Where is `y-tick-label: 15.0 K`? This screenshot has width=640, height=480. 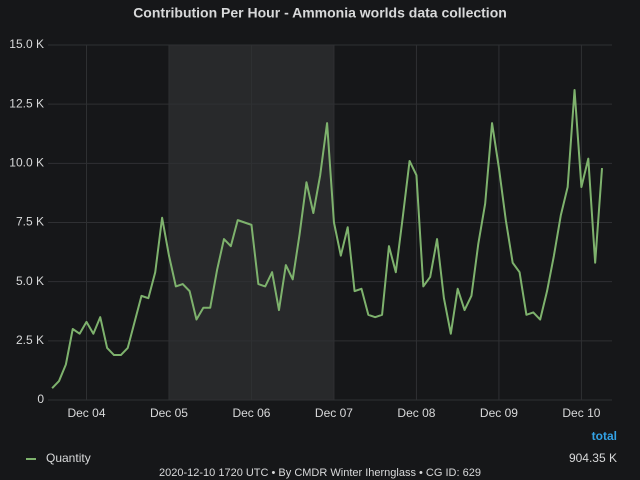 y-tick-label: 15.0 K is located at coordinates (26, 44).